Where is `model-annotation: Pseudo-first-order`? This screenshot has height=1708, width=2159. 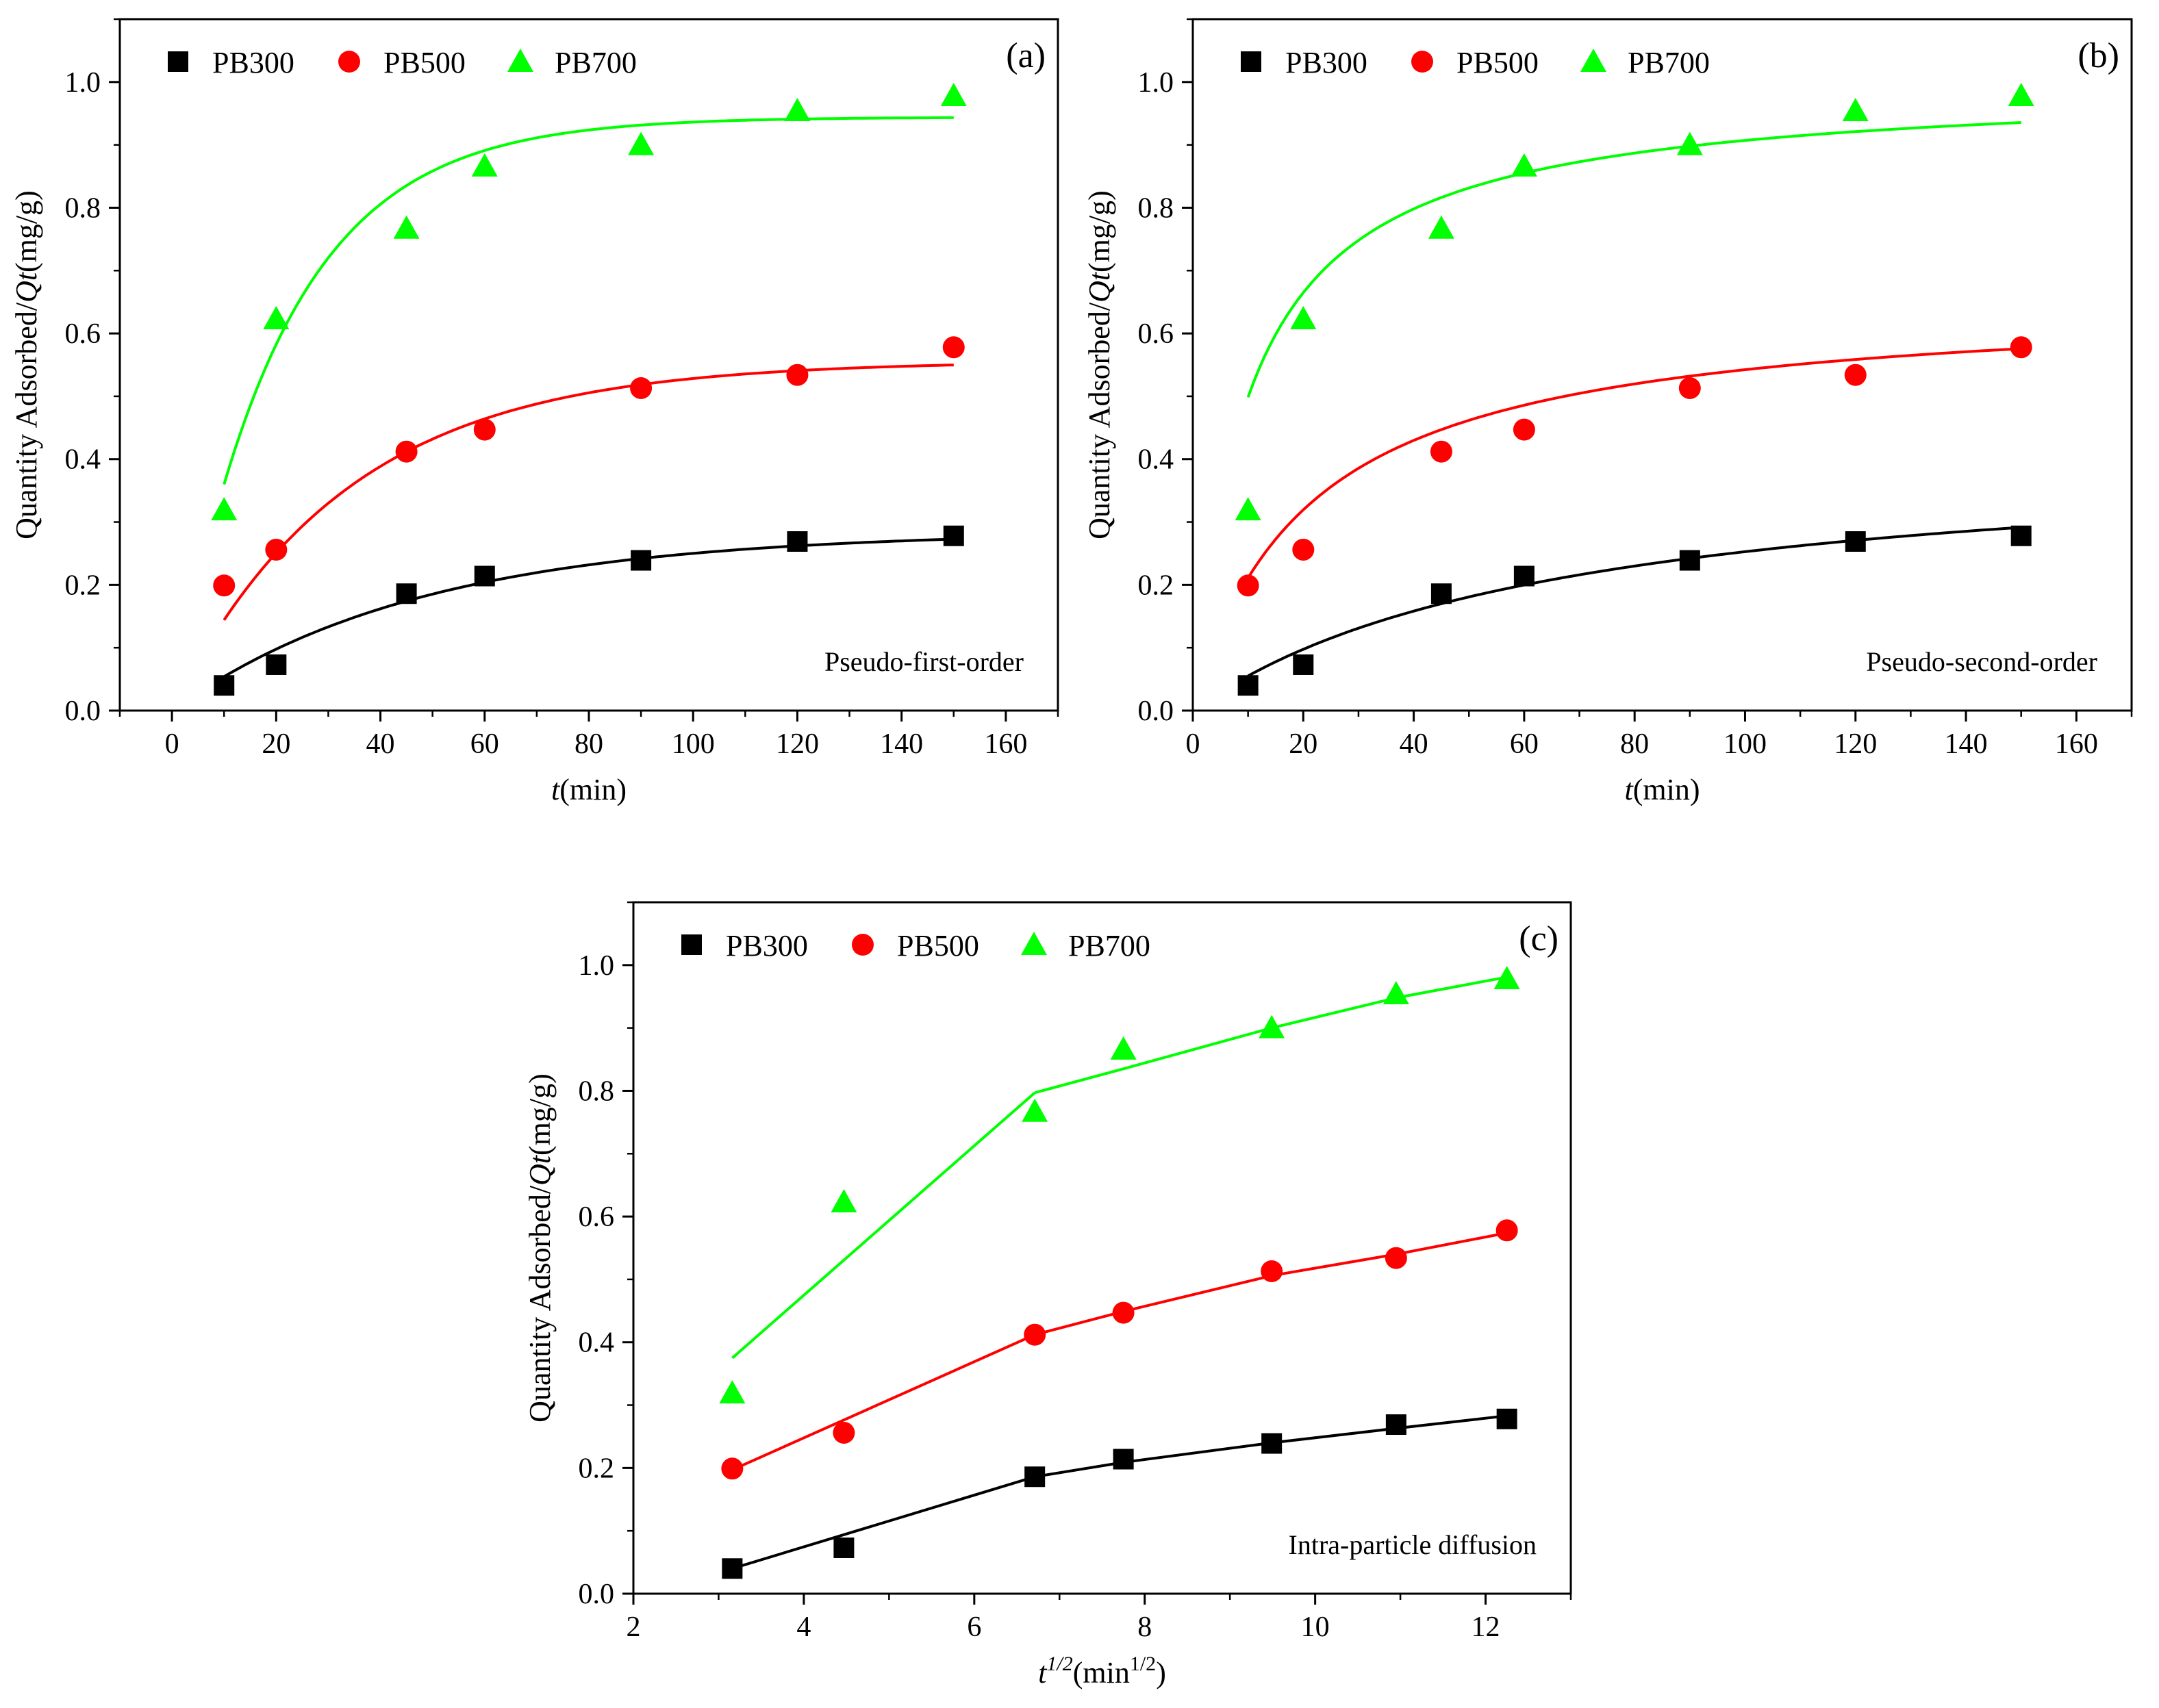
model-annotation: Pseudo-first-order is located at coordinates (924, 661).